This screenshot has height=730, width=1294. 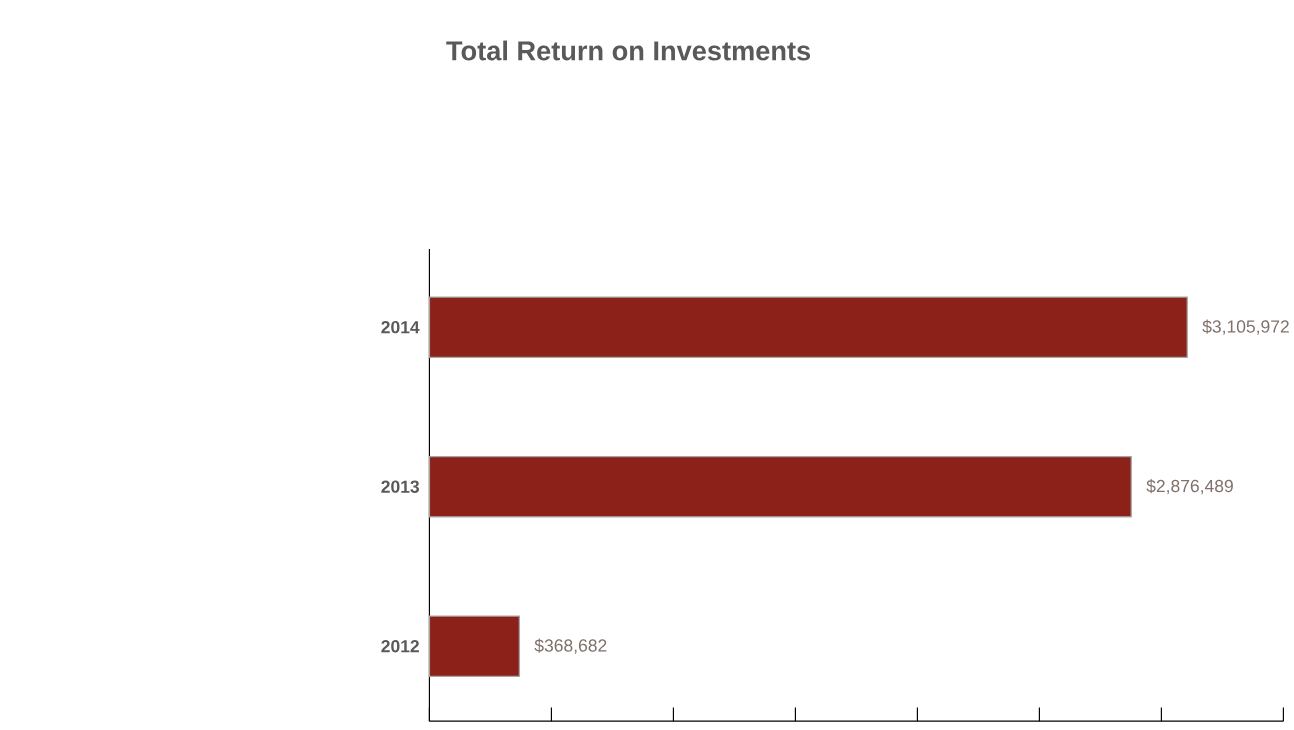 What do you see at coordinates (400, 646) in the screenshot?
I see `y-tick-label: 2012` at bounding box center [400, 646].